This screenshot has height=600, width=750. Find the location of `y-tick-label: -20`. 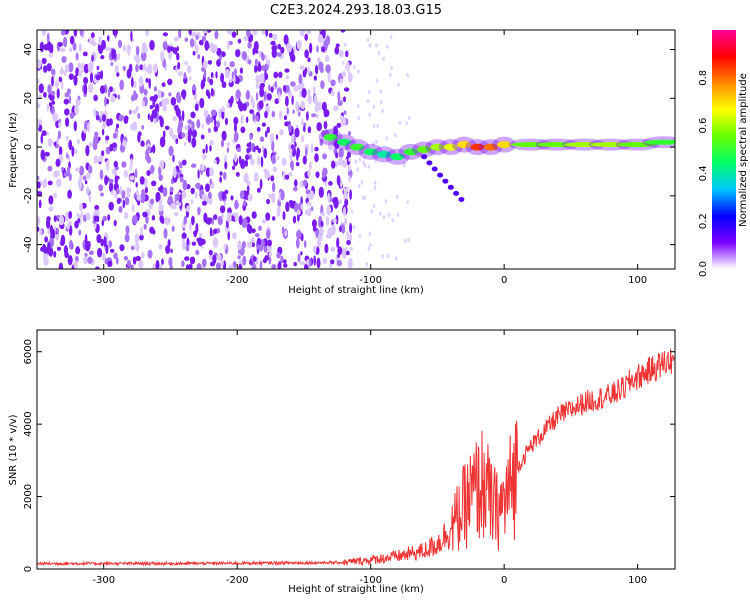

y-tick-label: -20 is located at coordinates (28, 196).